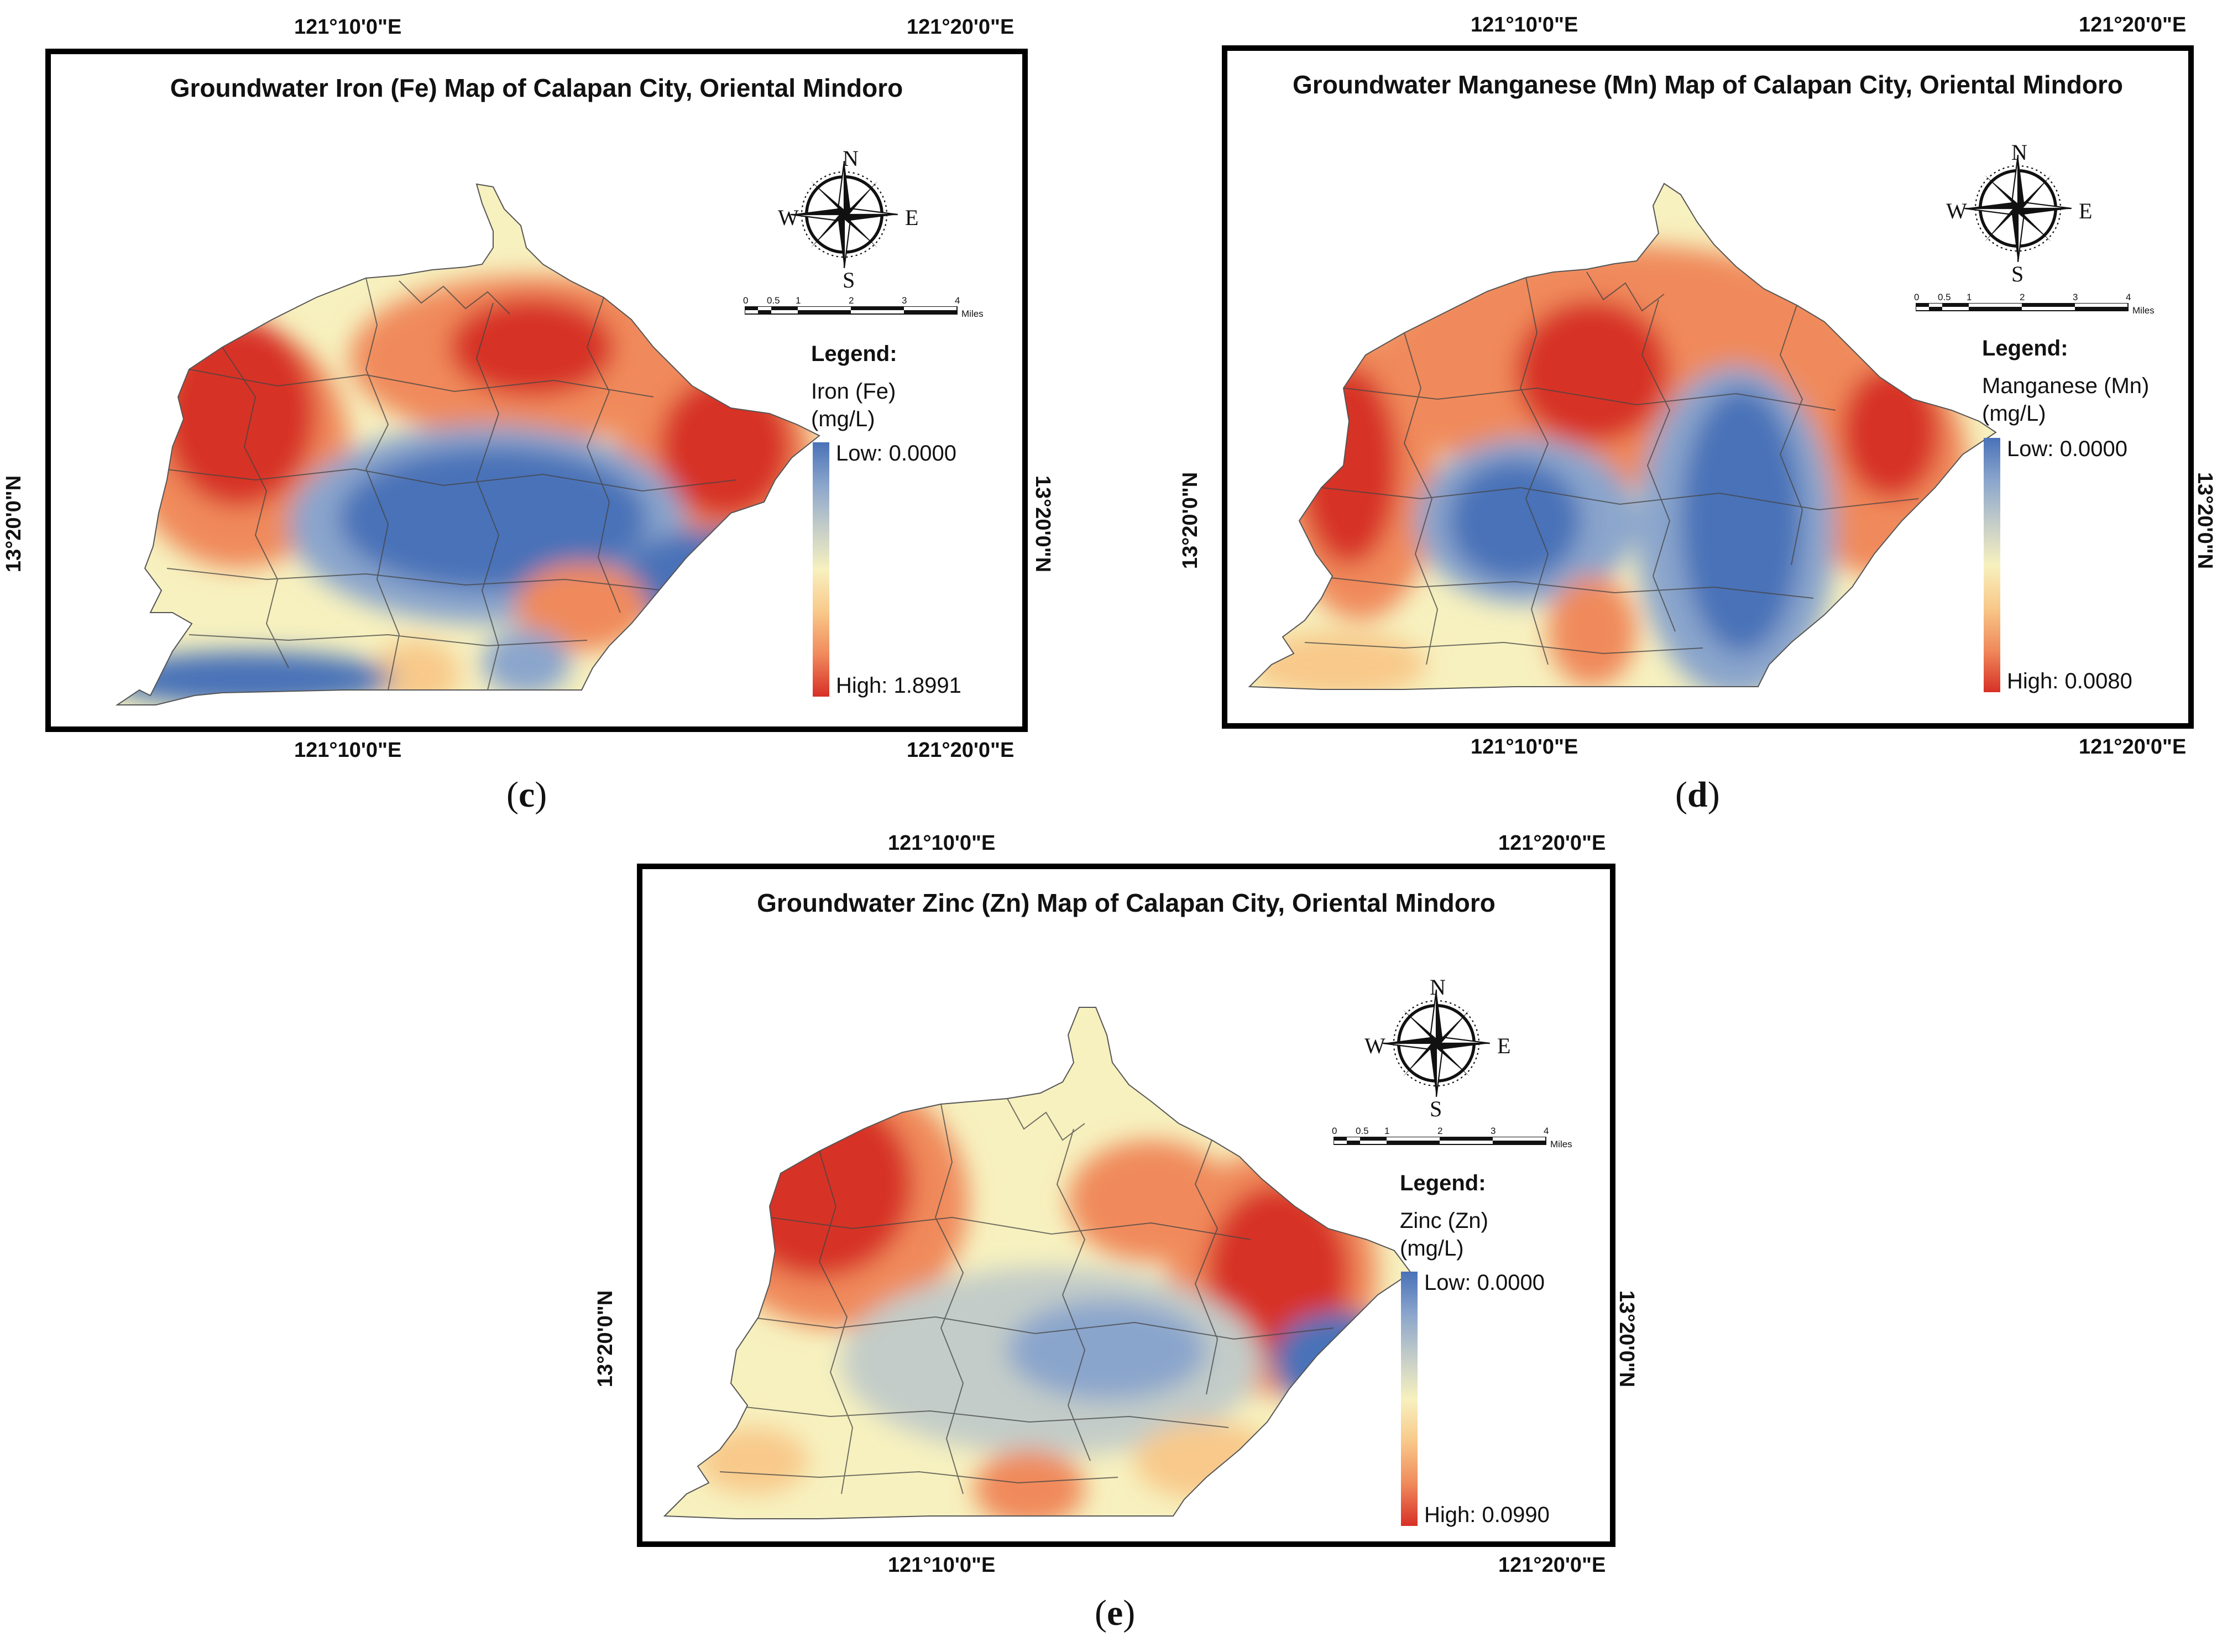 Image resolution: width=2238 pixels, height=1652 pixels. Describe the element at coordinates (1037, 1263) in the screenshot. I see `map-area-zn` at that location.